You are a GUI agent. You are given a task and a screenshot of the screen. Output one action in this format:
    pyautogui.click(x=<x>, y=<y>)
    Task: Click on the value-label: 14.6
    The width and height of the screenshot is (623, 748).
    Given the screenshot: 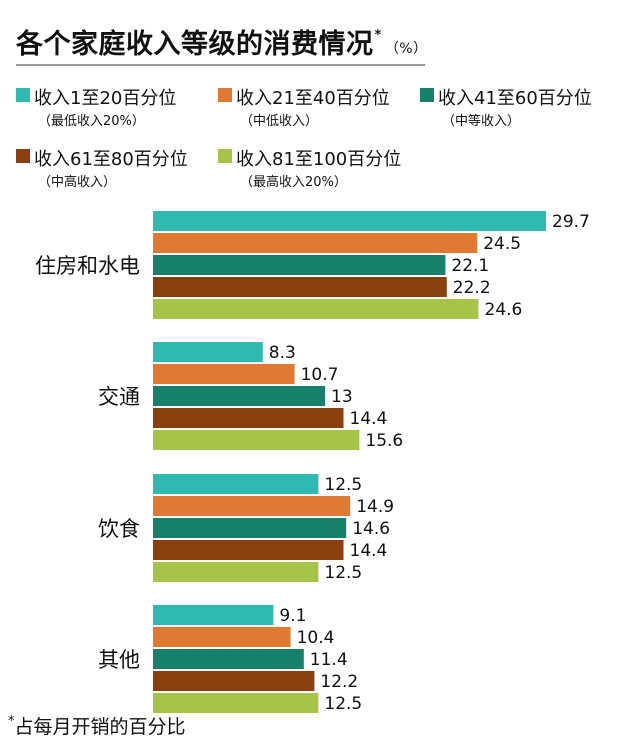 What is the action you would take?
    pyautogui.click(x=371, y=529)
    